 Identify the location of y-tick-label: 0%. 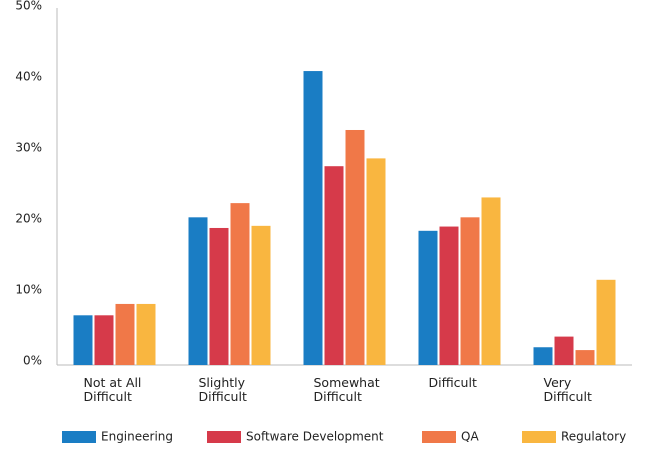
(32, 361).